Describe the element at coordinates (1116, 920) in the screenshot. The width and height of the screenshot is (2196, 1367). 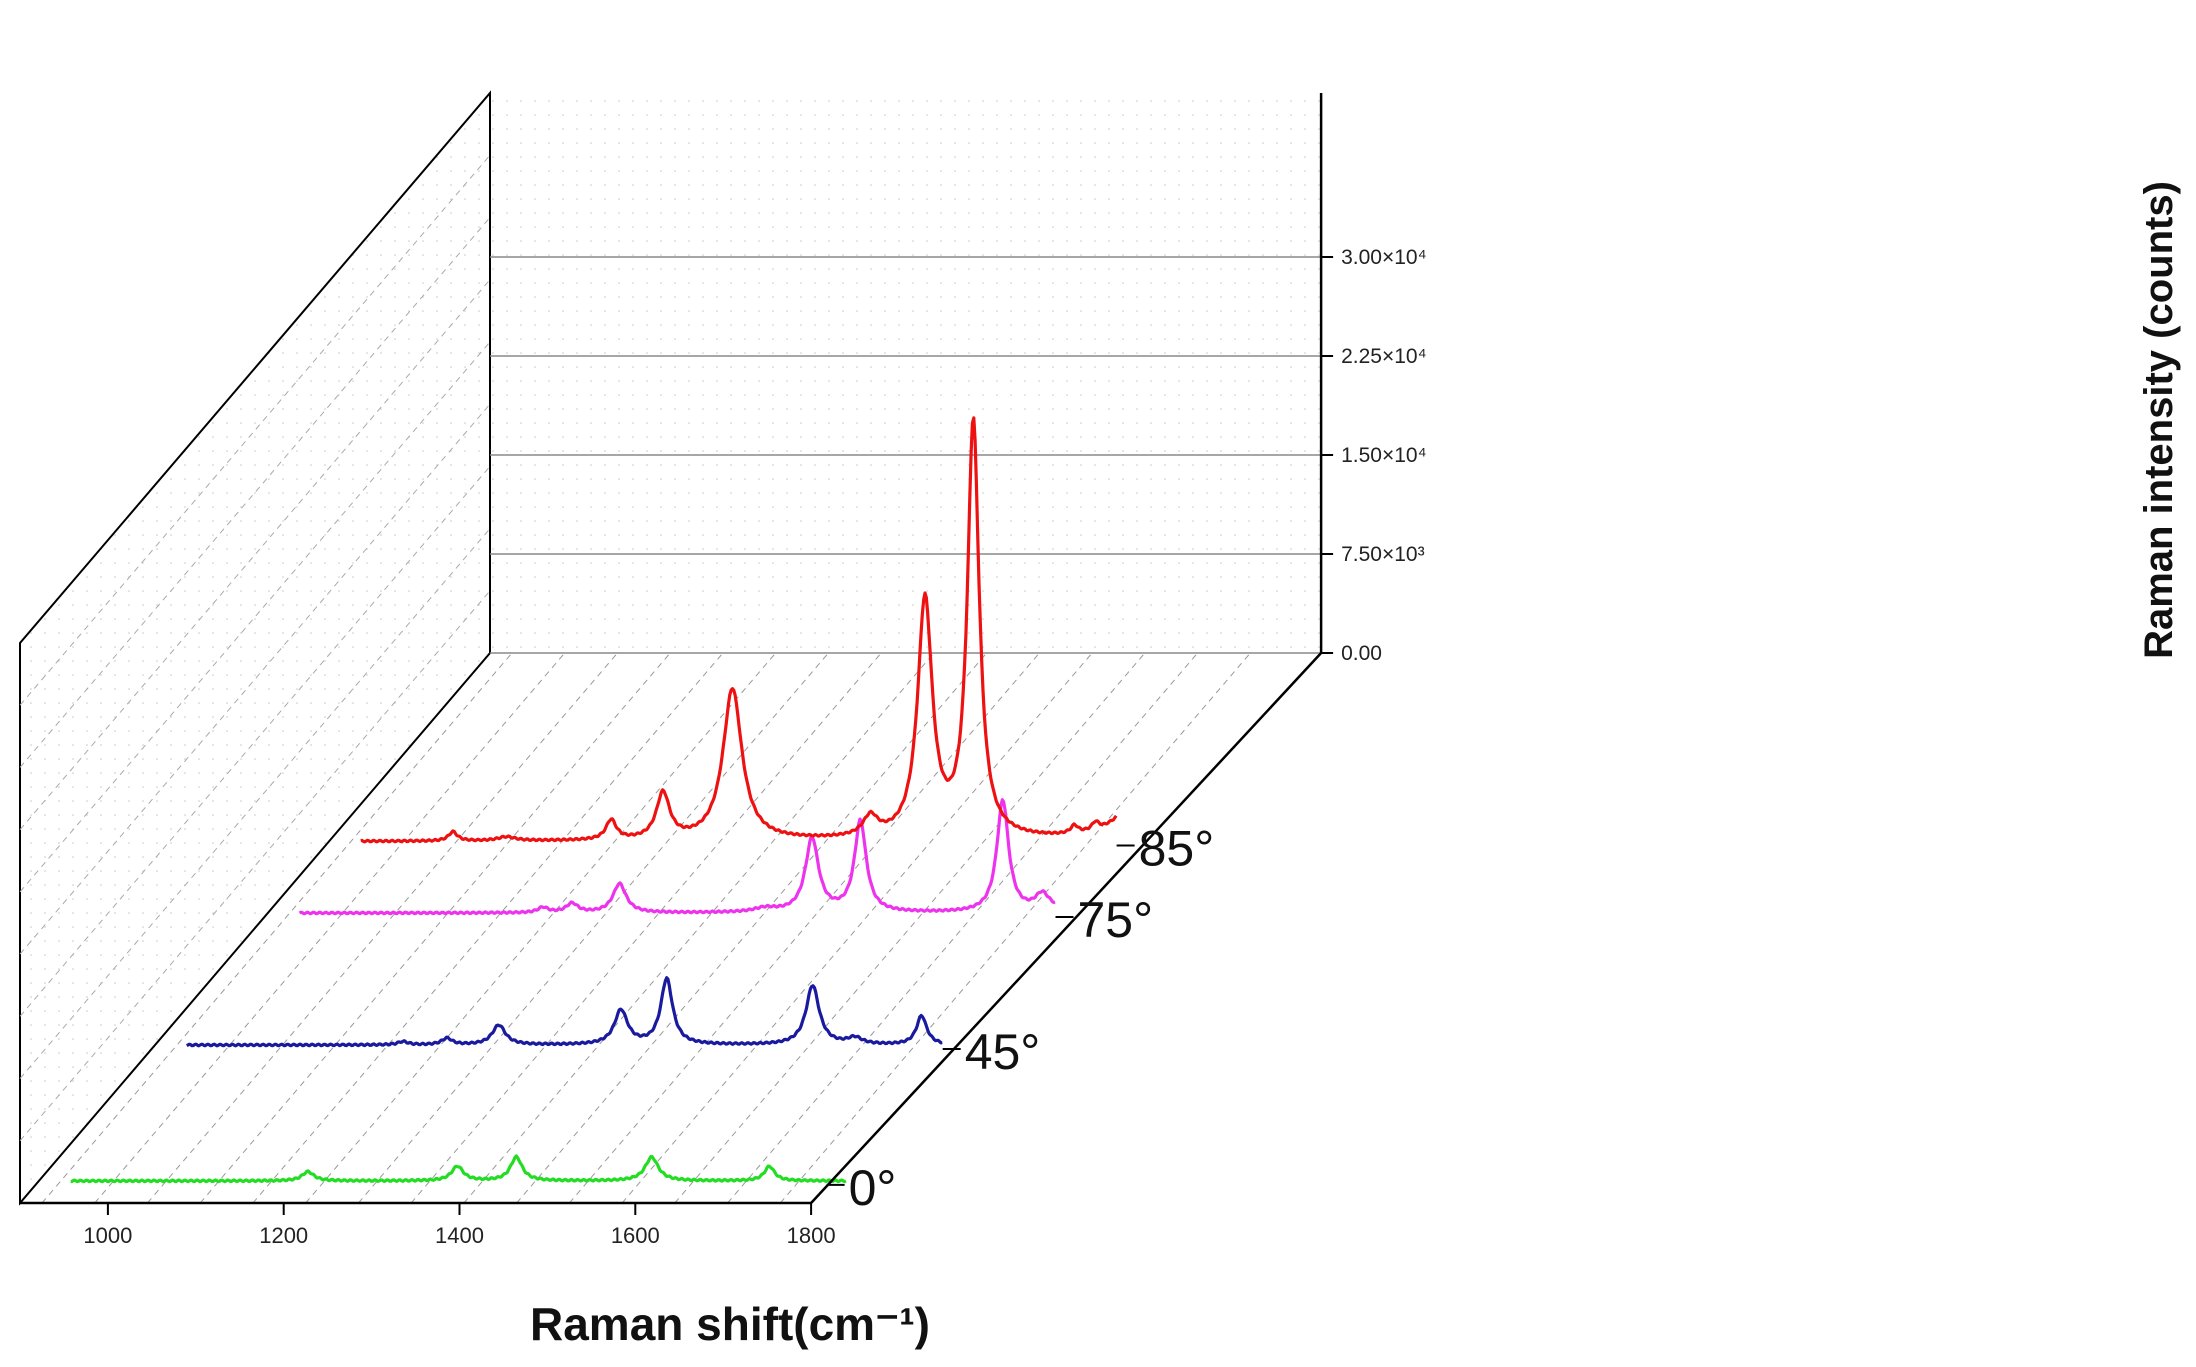
I see `depth-label: 75°` at that location.